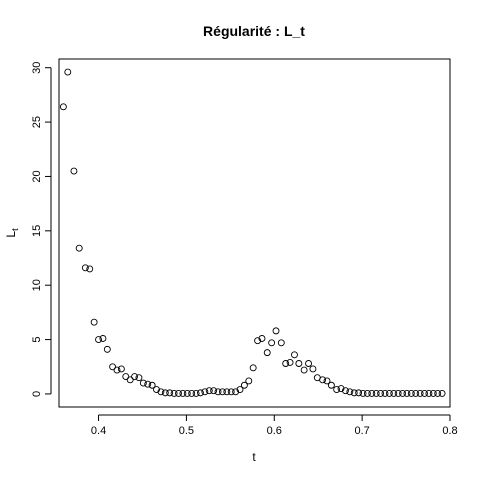 This screenshot has height=480, width=480. I want to click on y-tick-label: 10, so click(37, 285).